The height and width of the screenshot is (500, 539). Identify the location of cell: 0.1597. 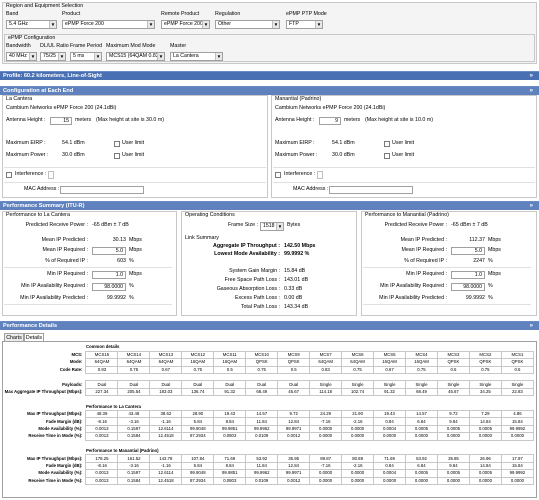
(134, 429).